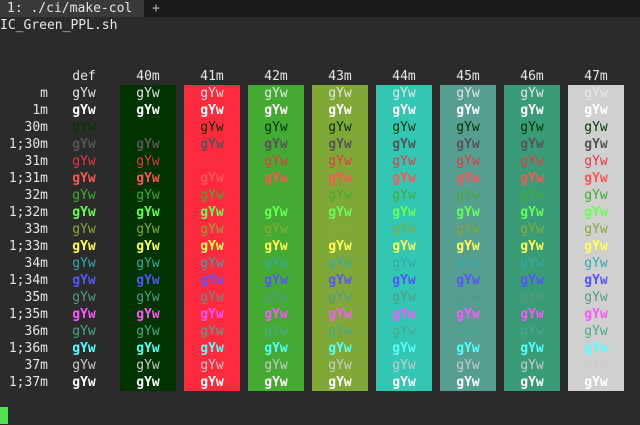 This screenshot has height=425, width=640. Describe the element at coordinates (72, 8) in the screenshot. I see `tab-active-terminal: 1: ./ci/make-col` at that location.